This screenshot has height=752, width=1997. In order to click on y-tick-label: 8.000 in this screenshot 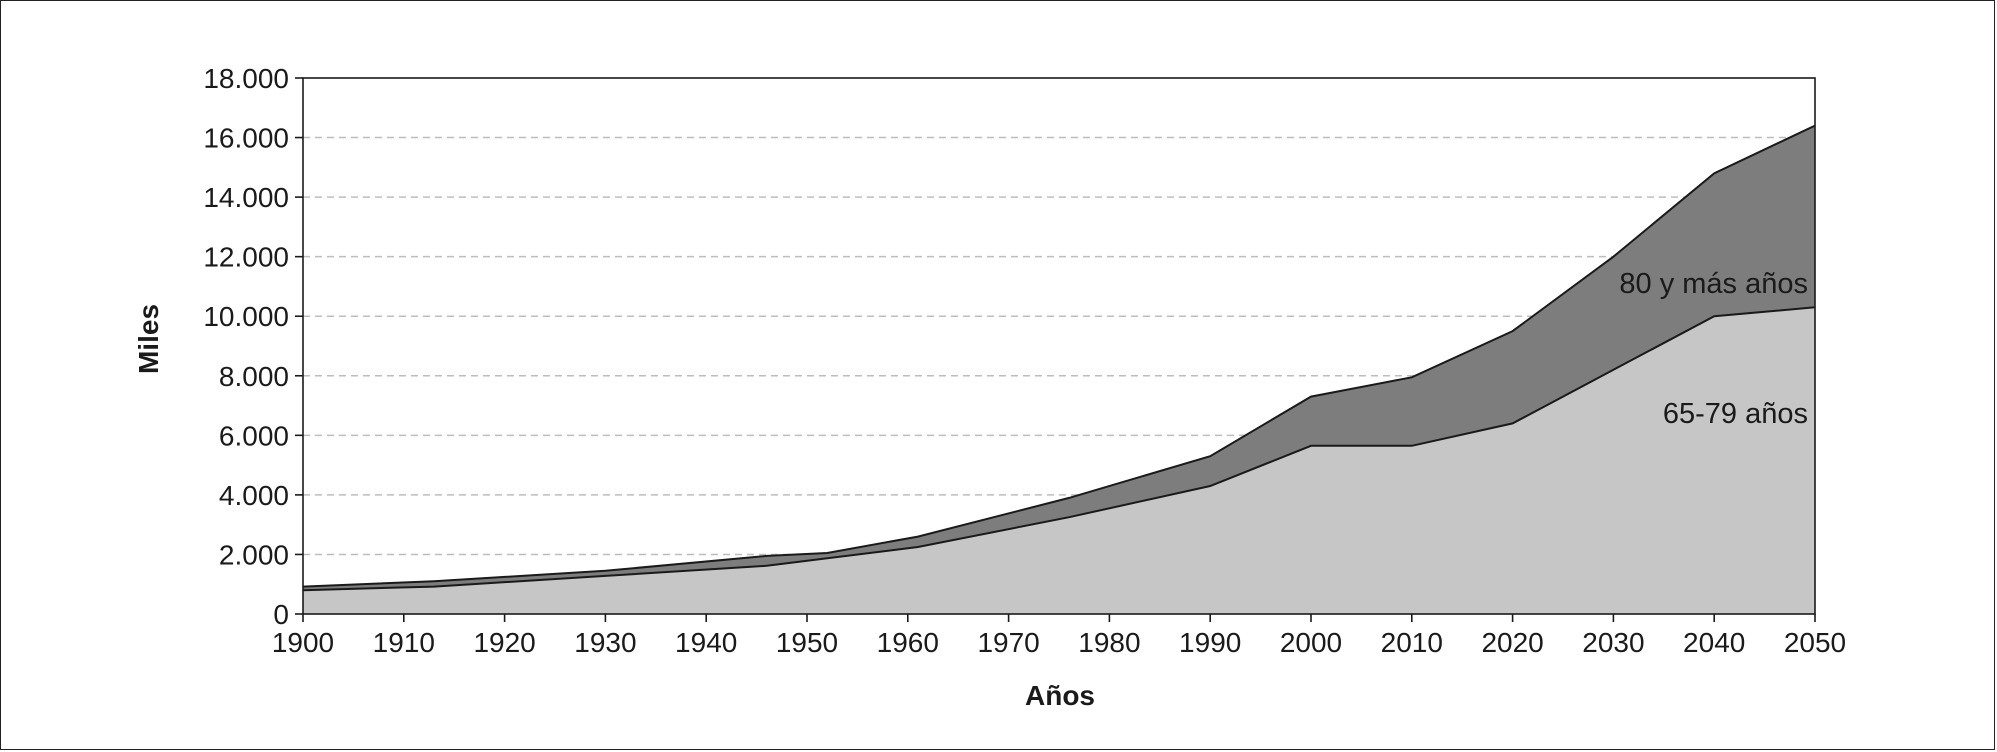, I will do `click(254, 376)`.